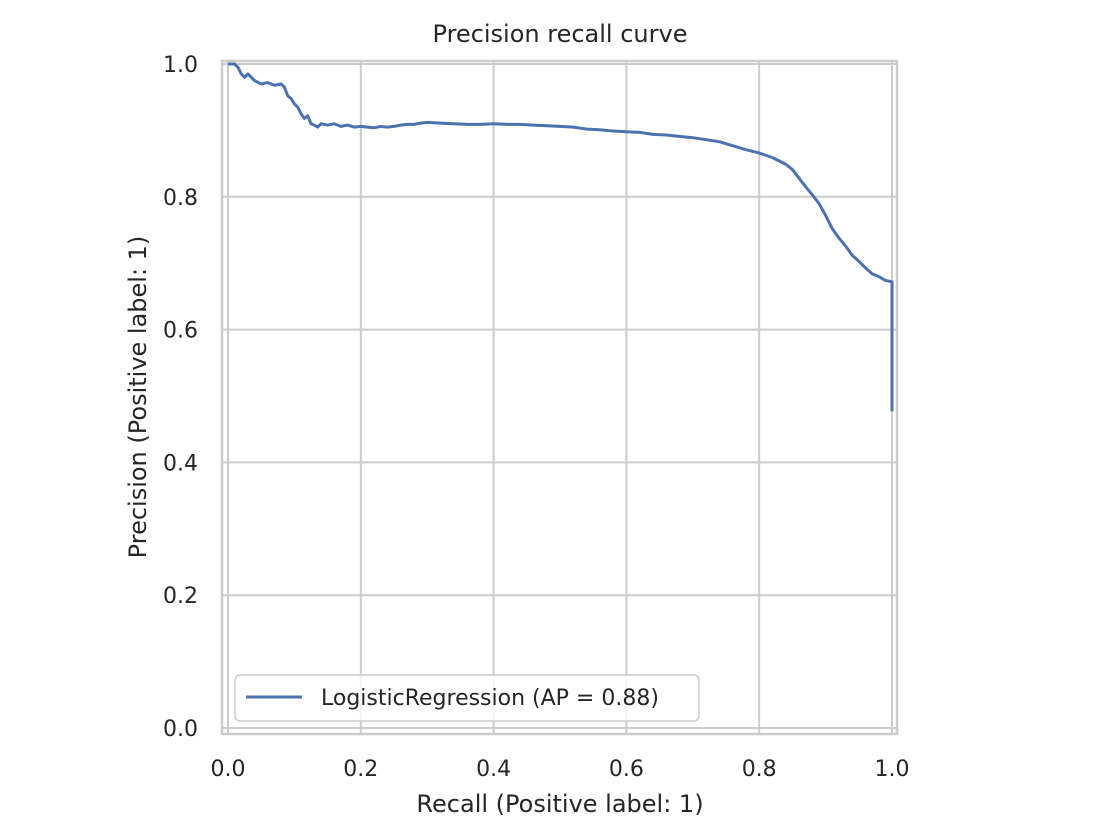  What do you see at coordinates (228, 769) in the screenshot?
I see `x-tick-label: 0.0` at bounding box center [228, 769].